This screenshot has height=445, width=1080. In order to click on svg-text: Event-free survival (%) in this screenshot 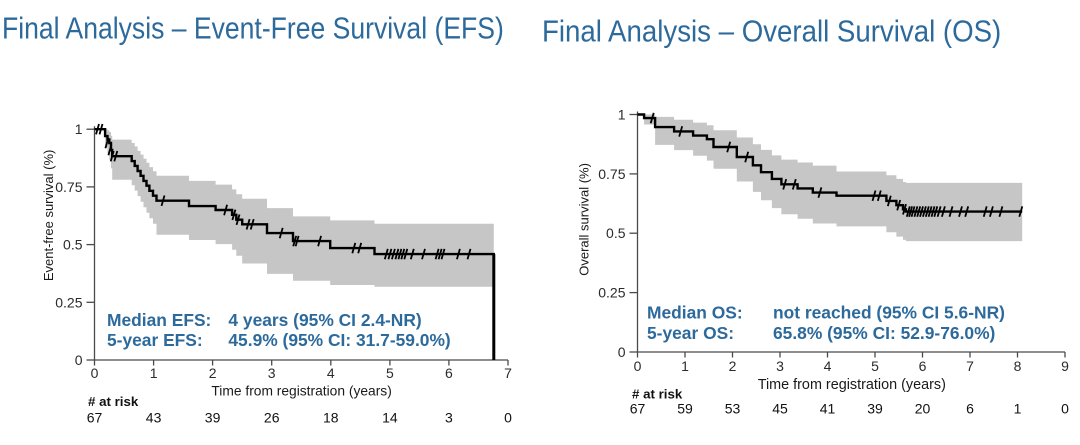, I will do `click(48, 215)`.